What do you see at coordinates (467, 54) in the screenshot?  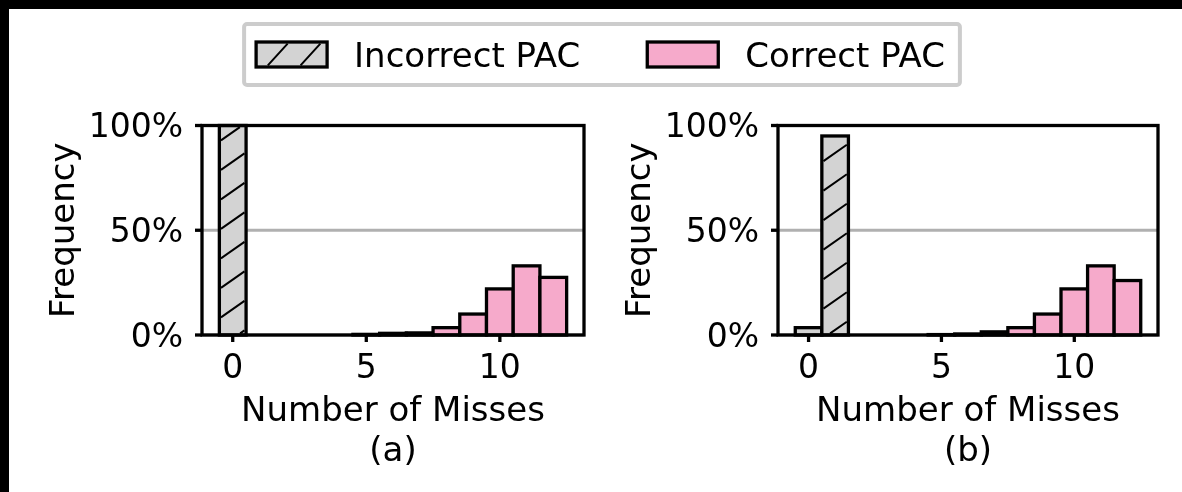 I see `legend-label: Incorrect PAC` at bounding box center [467, 54].